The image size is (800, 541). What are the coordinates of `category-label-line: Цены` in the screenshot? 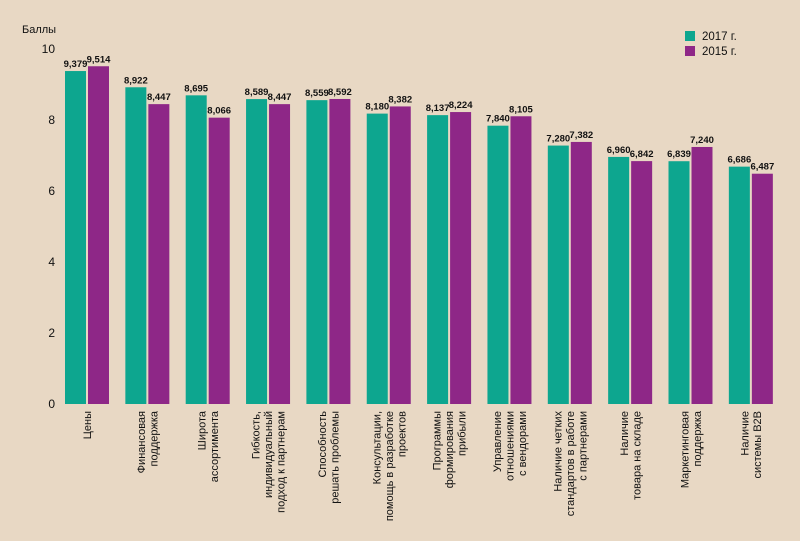 It's located at (88, 425).